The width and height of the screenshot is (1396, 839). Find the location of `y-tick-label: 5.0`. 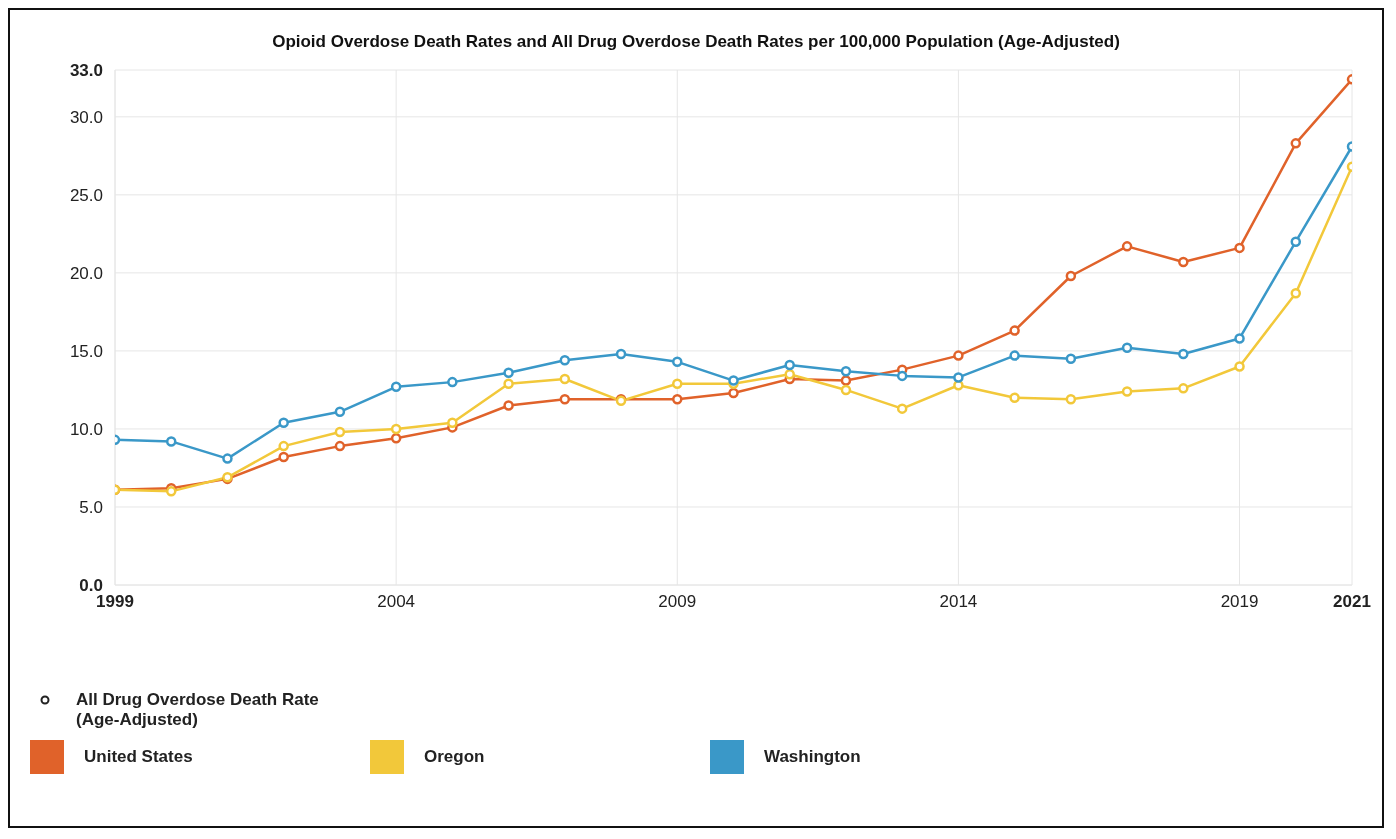

y-tick-label: 5.0 is located at coordinates (91, 507).